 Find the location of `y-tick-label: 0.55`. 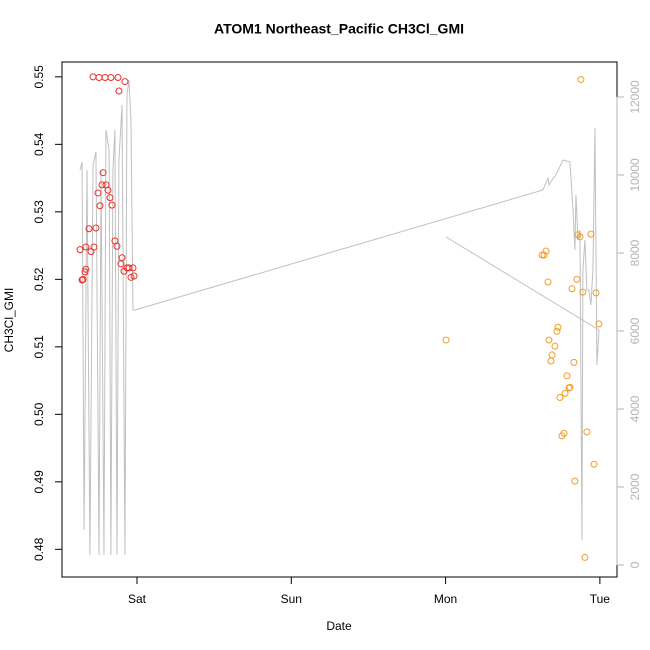

y-tick-label: 0.55 is located at coordinates (39, 77).